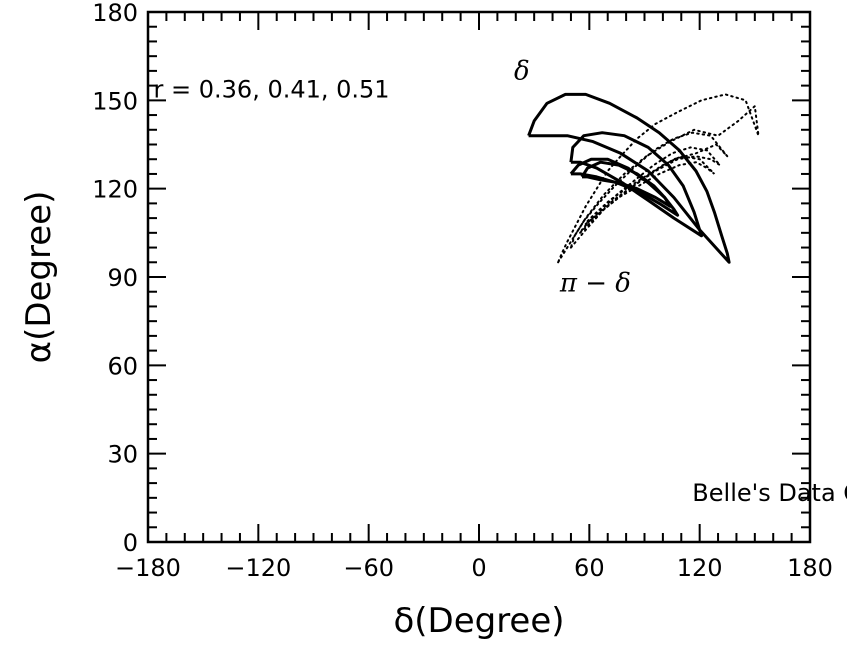  Describe the element at coordinates (115, 190) in the screenshot. I see `y-tick-label: 120` at that location.